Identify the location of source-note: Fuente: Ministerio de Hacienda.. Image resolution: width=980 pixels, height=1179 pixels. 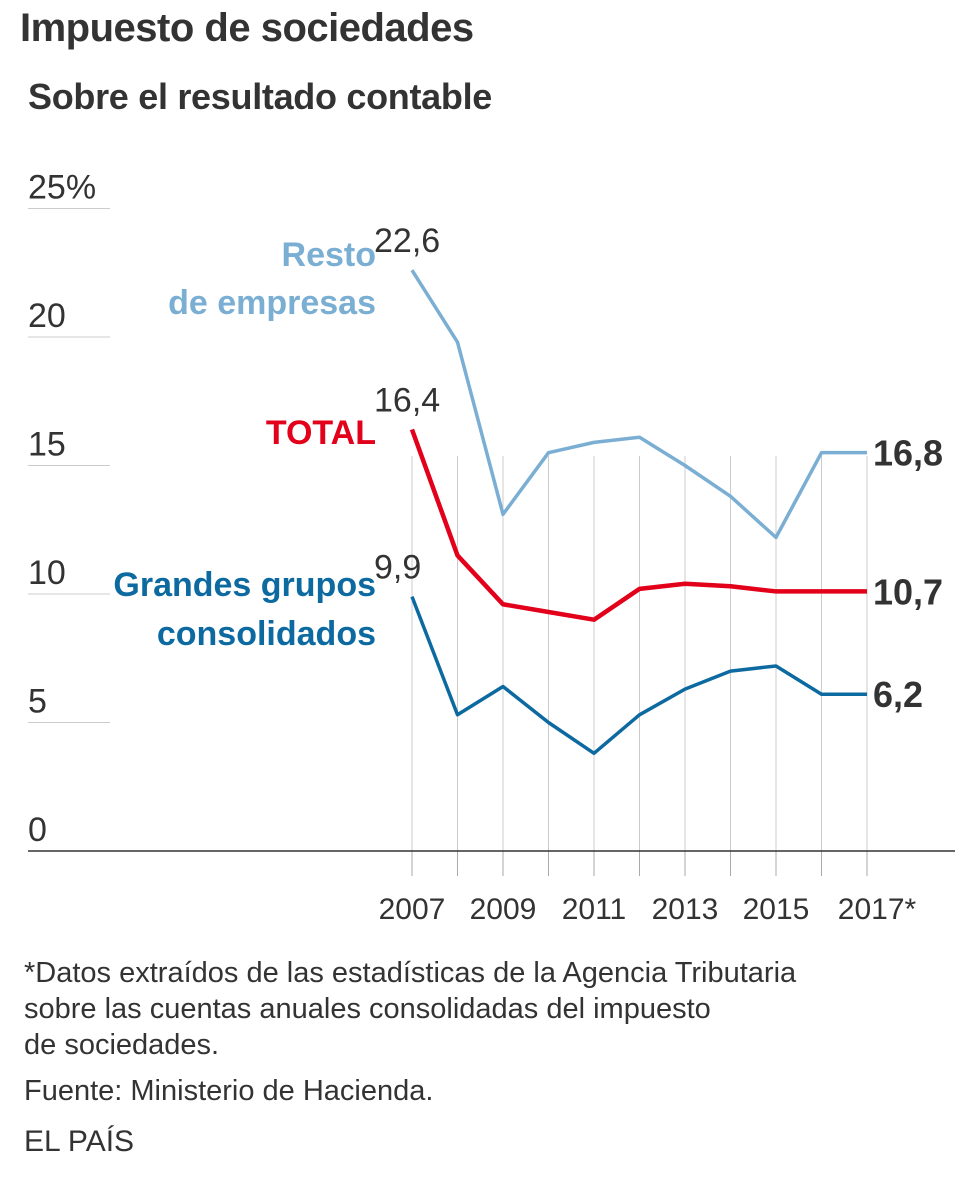
(229, 1091).